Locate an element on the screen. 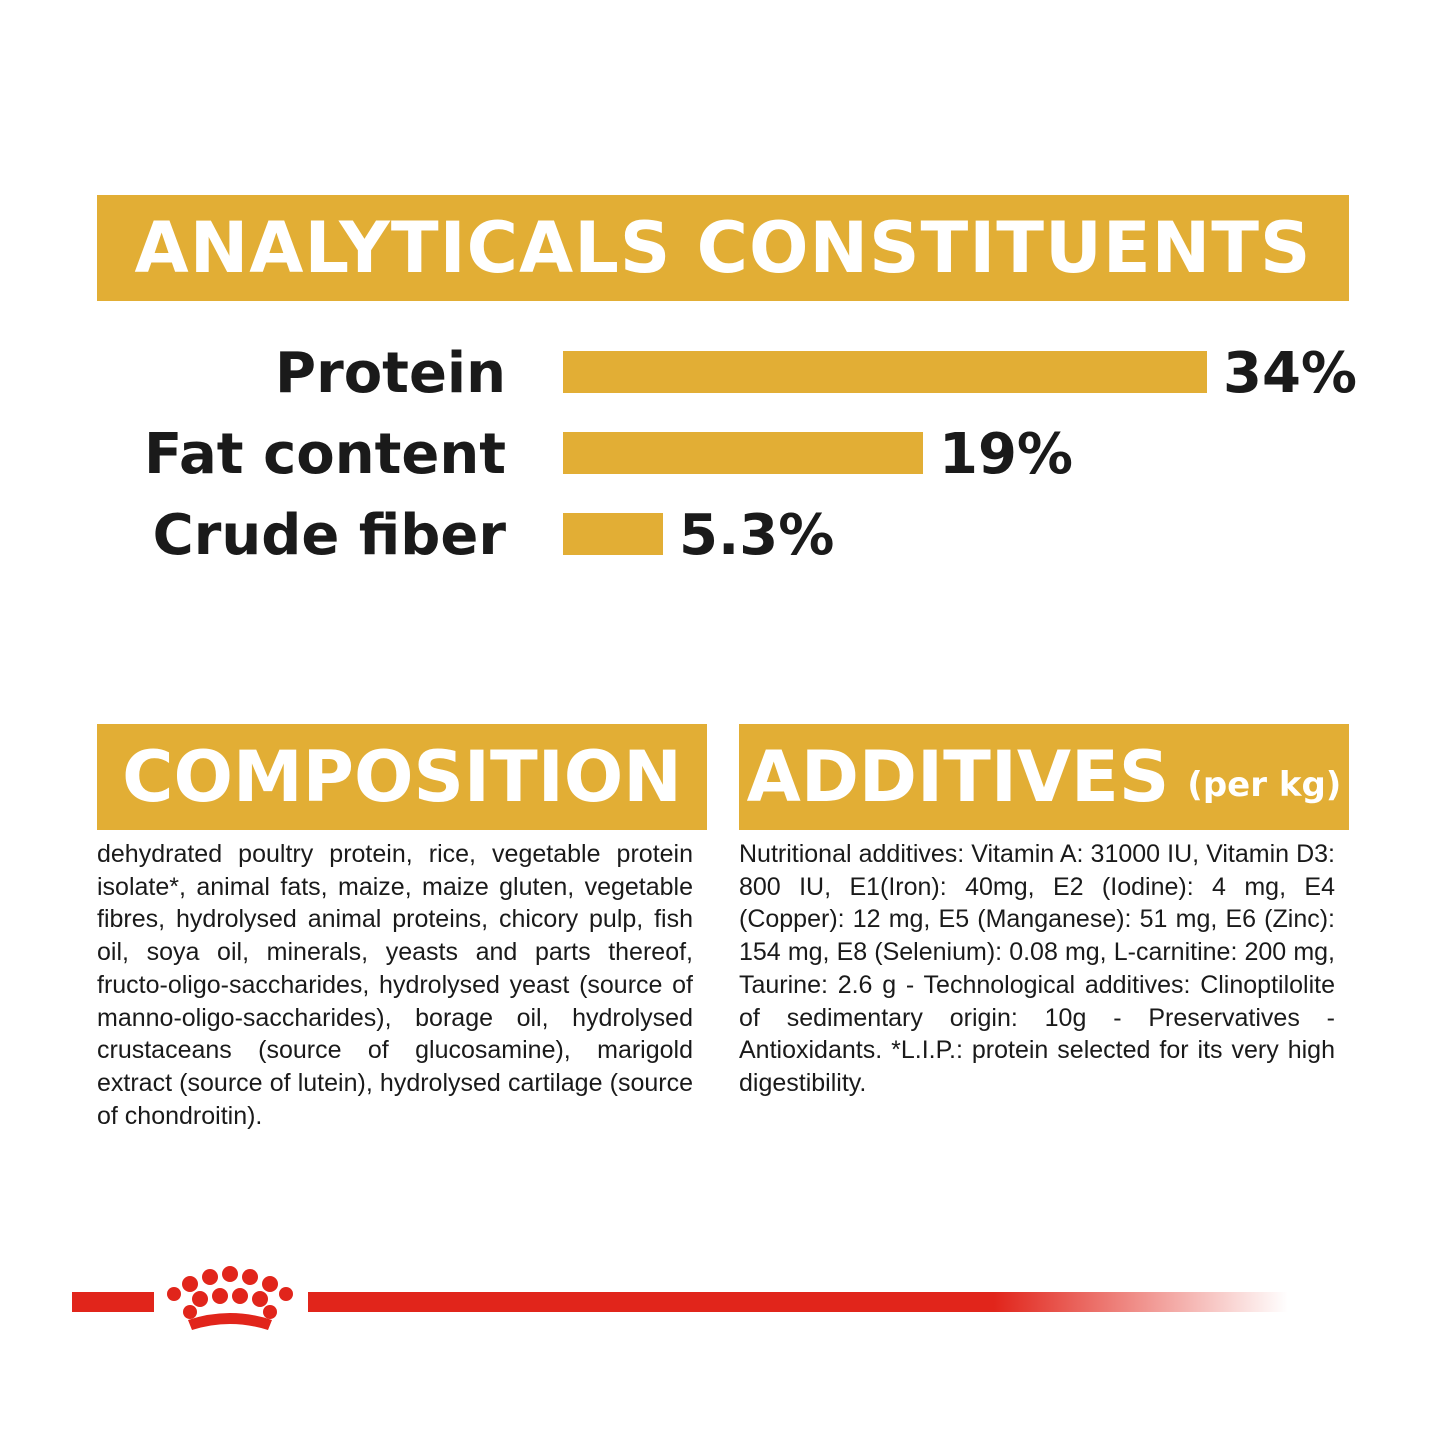  bar-value-label: 34% is located at coordinates (1290, 373).